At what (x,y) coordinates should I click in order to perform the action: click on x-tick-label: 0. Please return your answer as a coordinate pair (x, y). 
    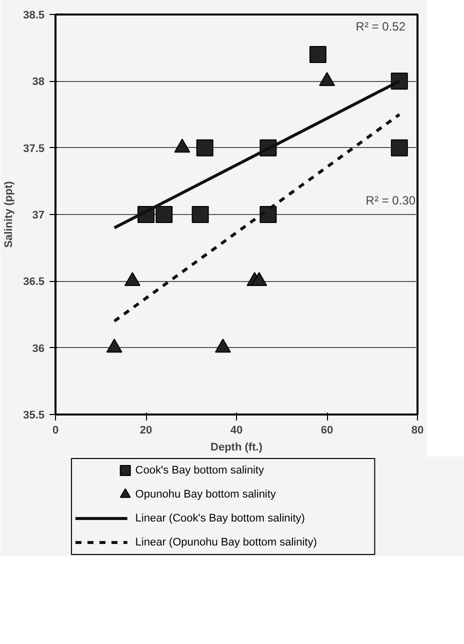
    Looking at the image, I should click on (55, 430).